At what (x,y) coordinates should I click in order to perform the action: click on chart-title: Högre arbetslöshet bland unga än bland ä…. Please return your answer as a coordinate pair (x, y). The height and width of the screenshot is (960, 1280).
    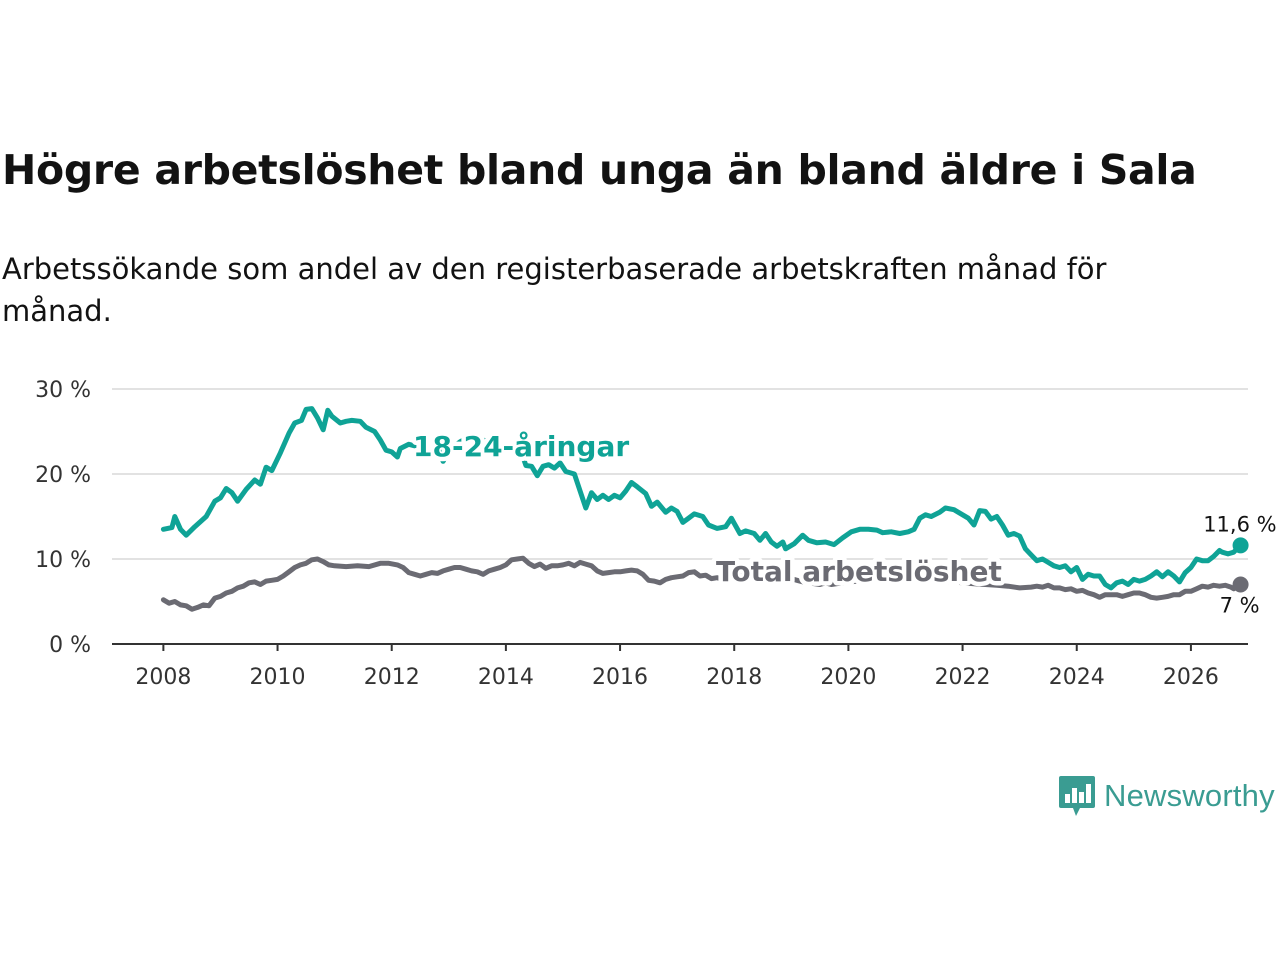
    Looking at the image, I should click on (599, 170).